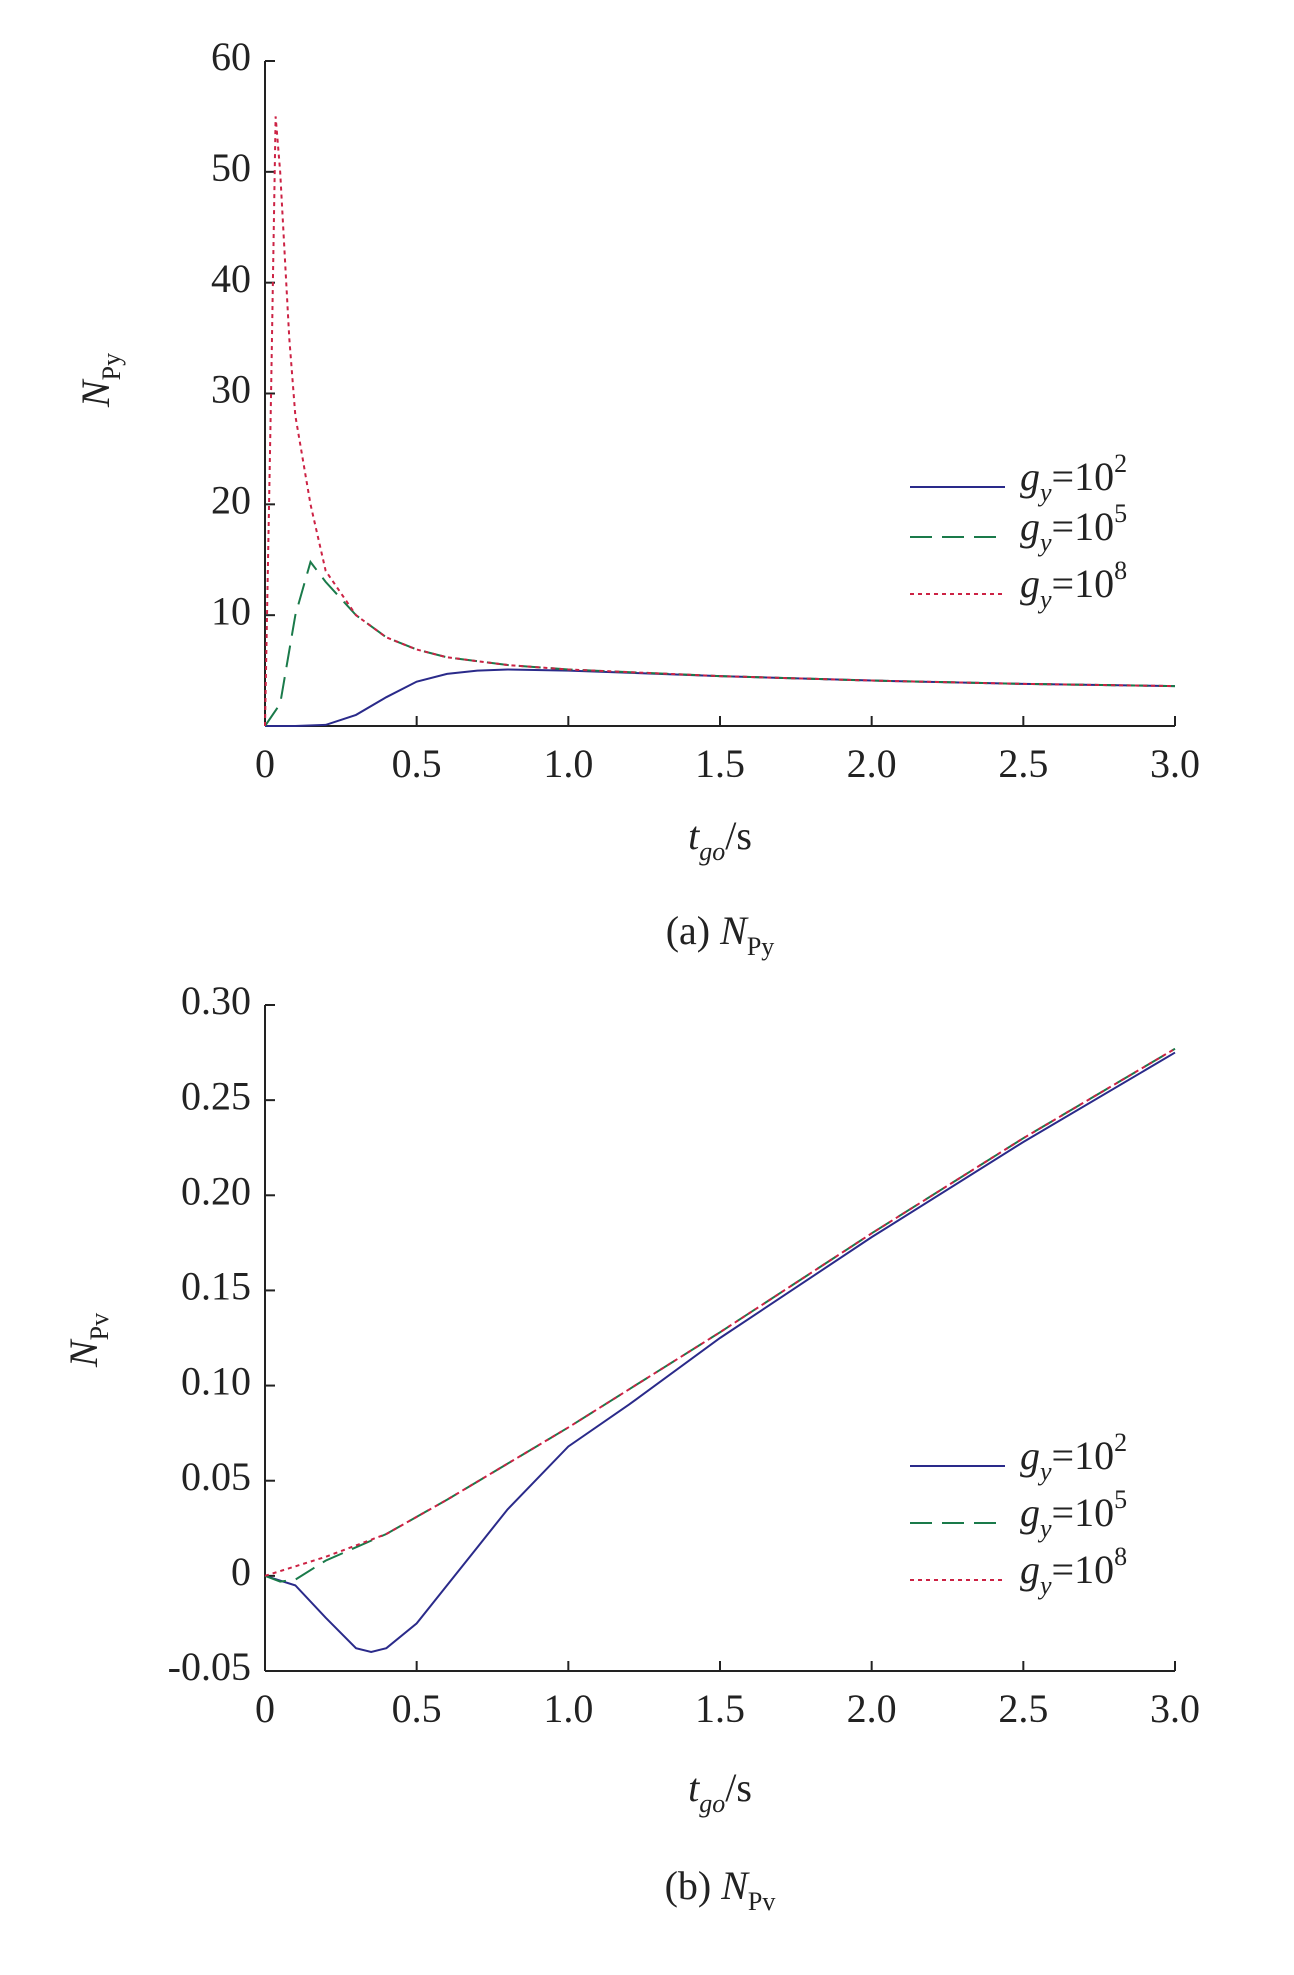 The width and height of the screenshot is (1294, 1975). Describe the element at coordinates (216, 1286) in the screenshot. I see `y-tick-label: 0.15` at that location.